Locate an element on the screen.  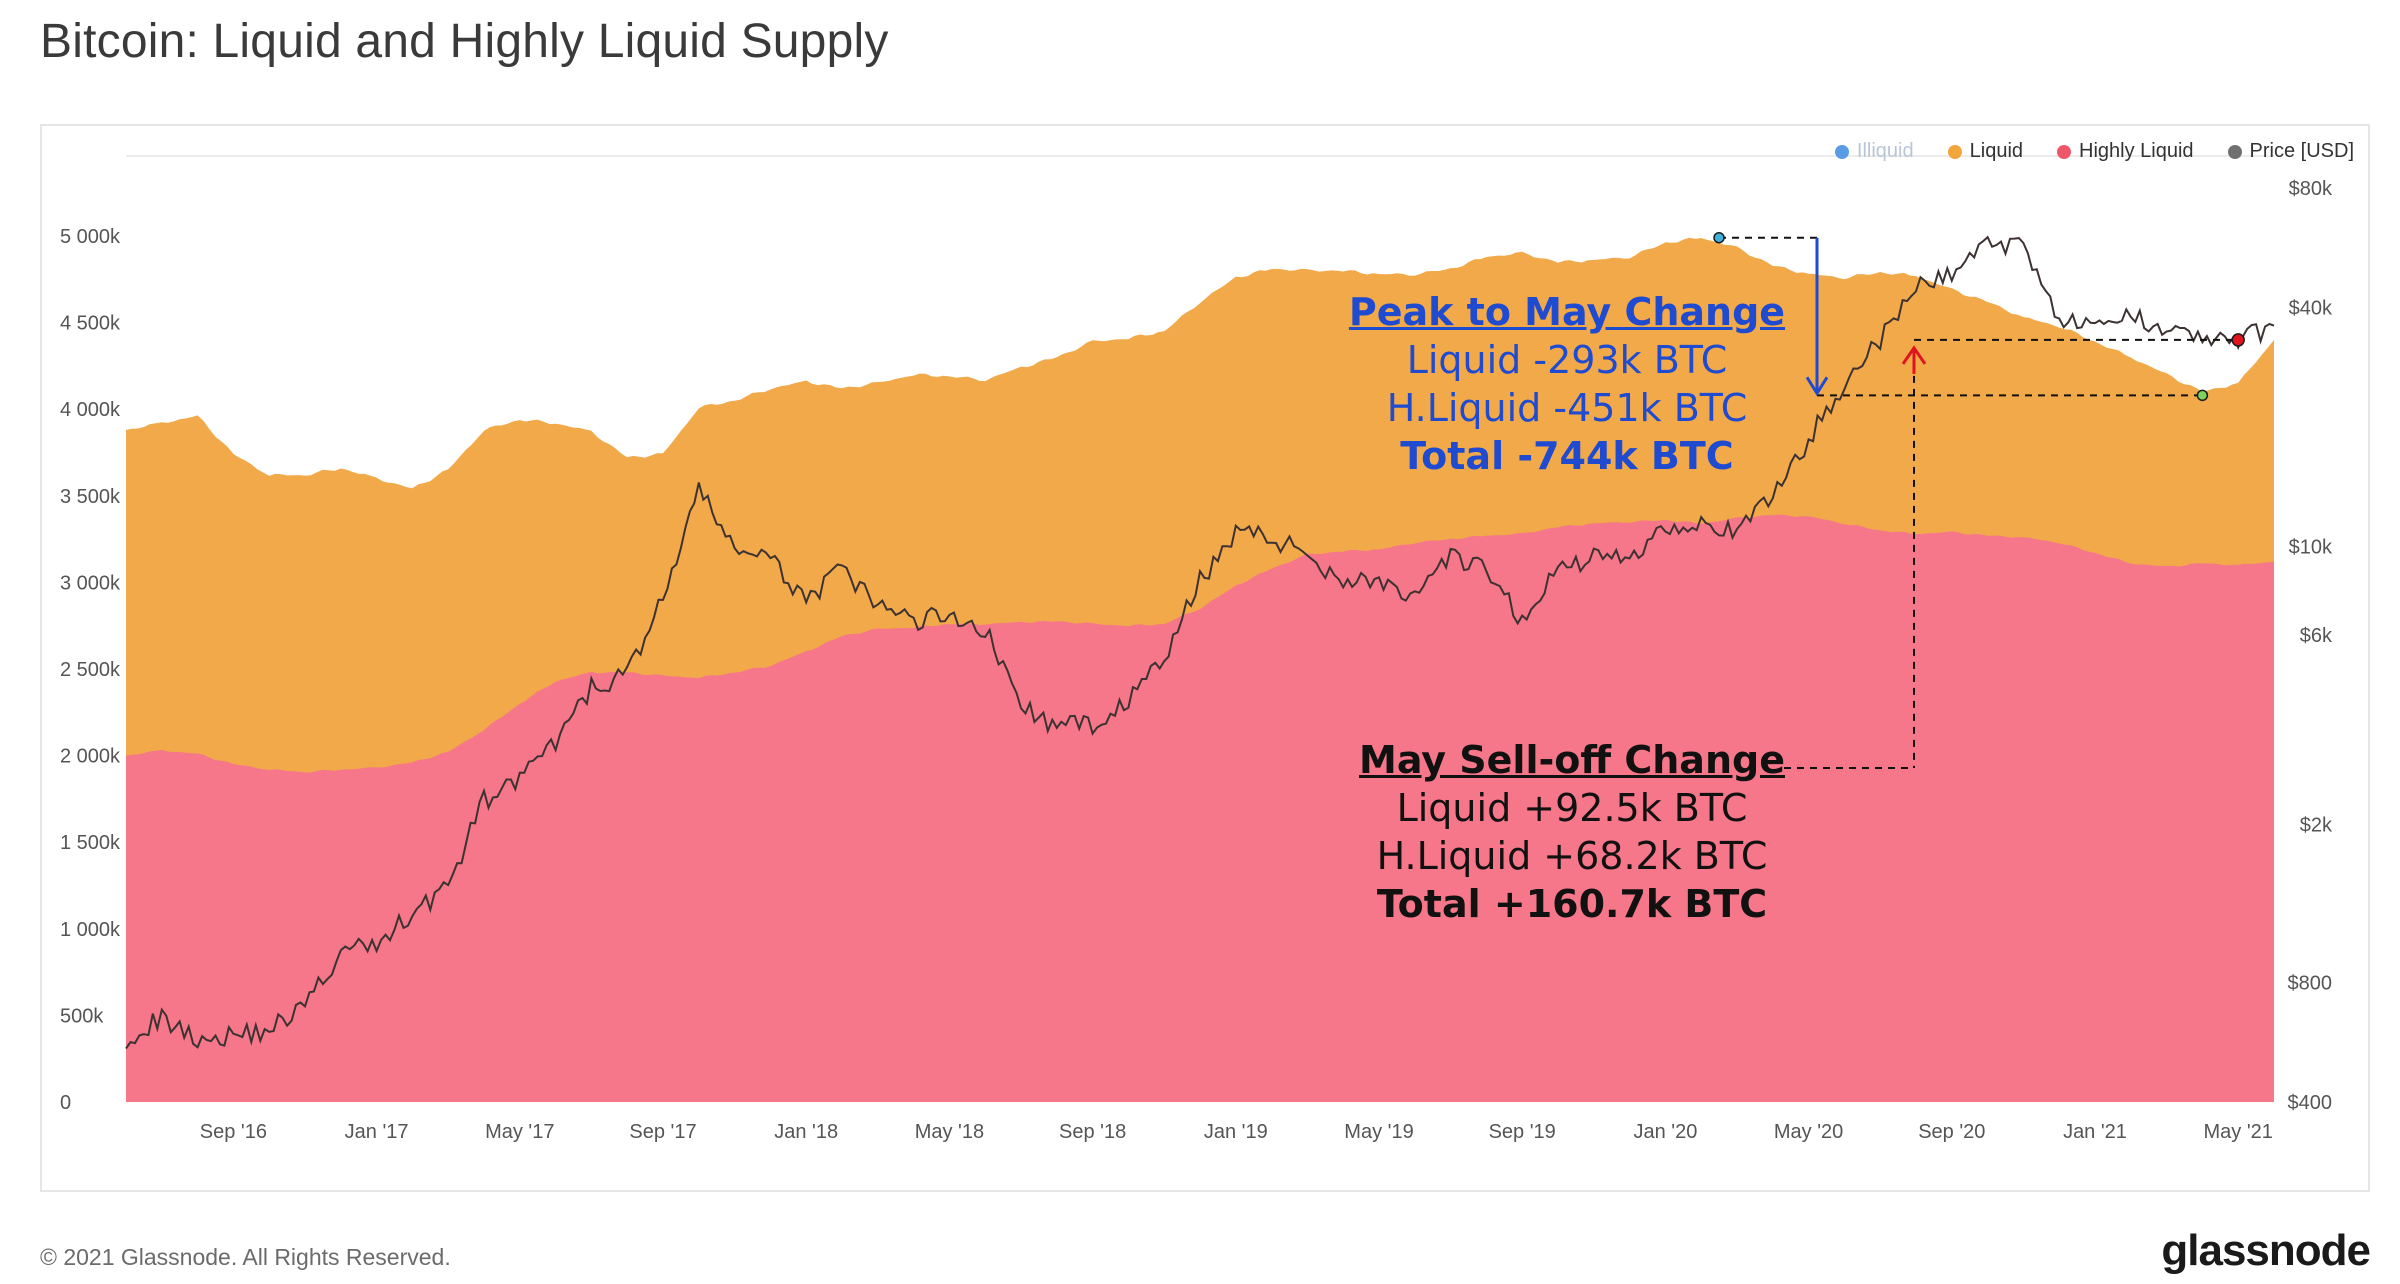
y-left-tick-label: 0 is located at coordinates (65, 1103).